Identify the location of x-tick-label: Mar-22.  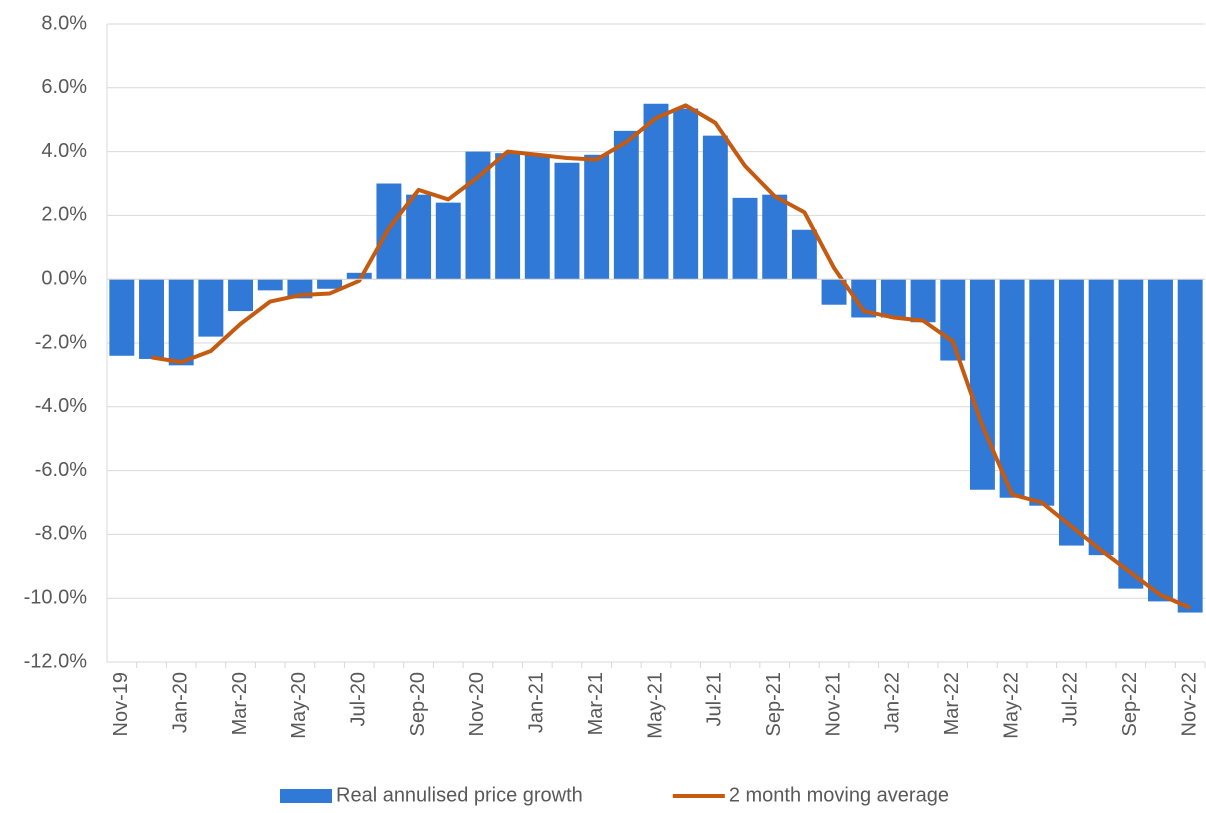
(952, 703).